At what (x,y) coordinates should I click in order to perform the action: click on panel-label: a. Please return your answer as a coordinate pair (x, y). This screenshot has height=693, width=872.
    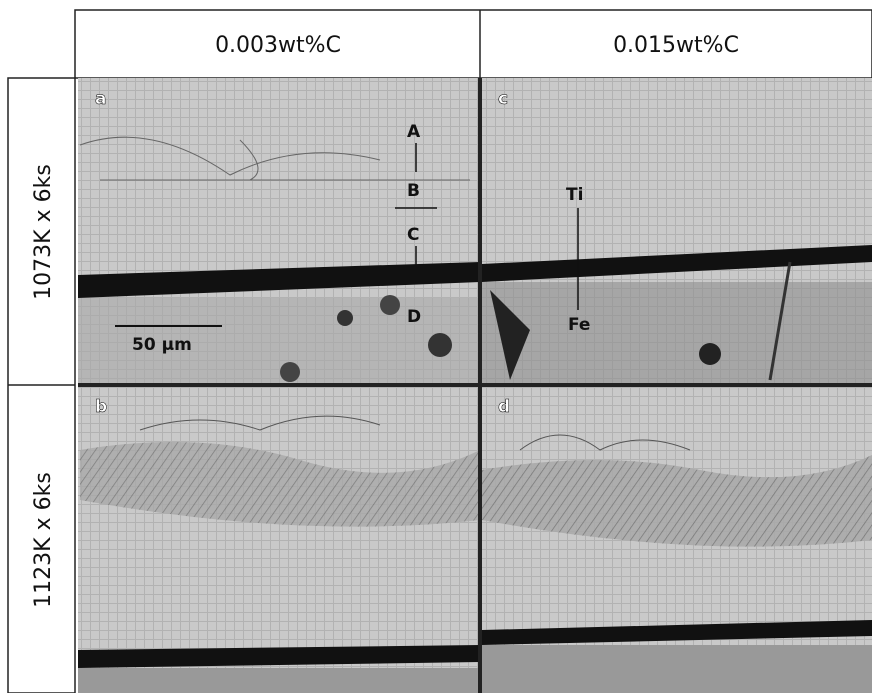
    Looking at the image, I should click on (100, 99).